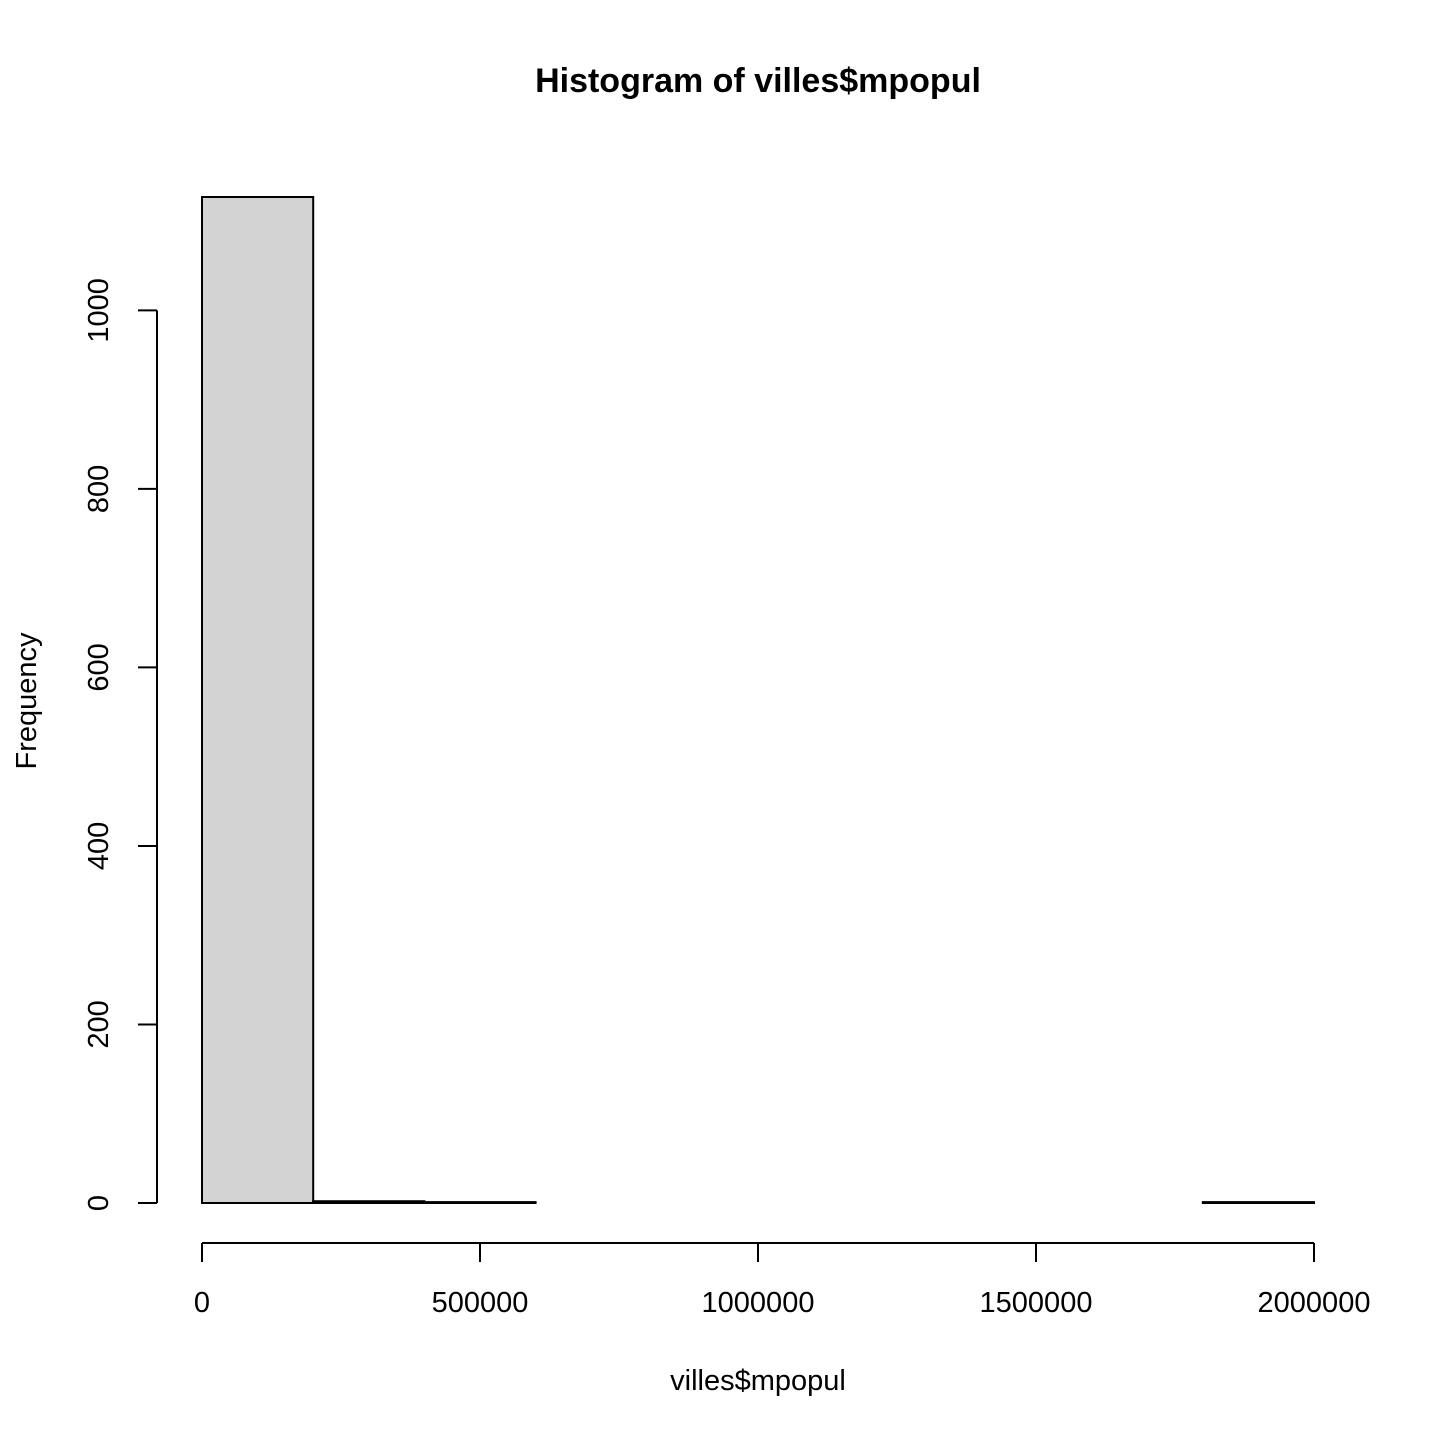  Describe the element at coordinates (758, 1303) in the screenshot. I see `x-tick-label-2: 1000000` at that location.